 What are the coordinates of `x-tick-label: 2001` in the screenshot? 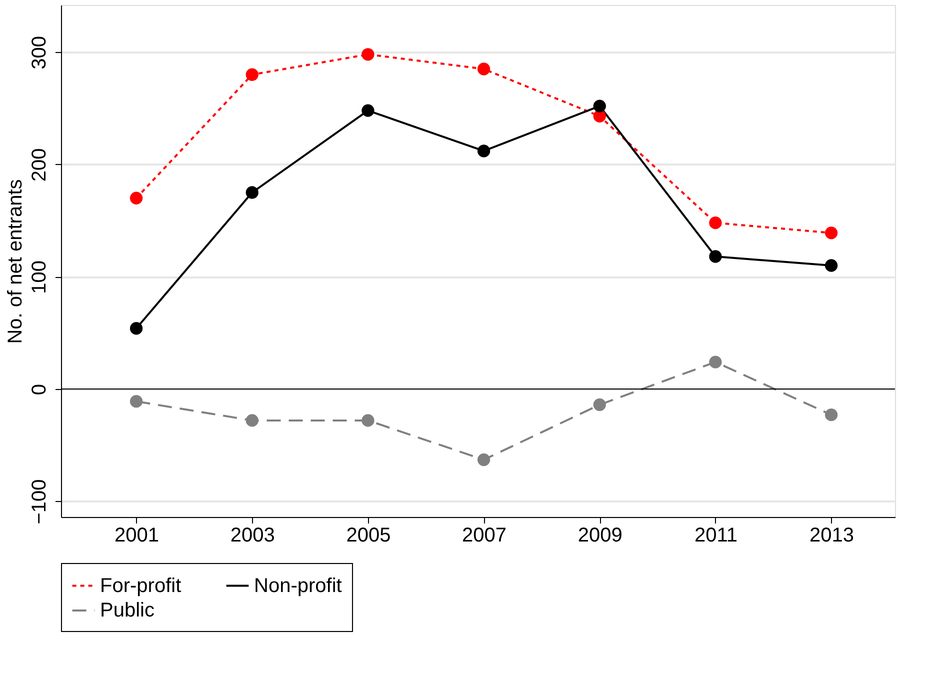 It's located at (137, 535).